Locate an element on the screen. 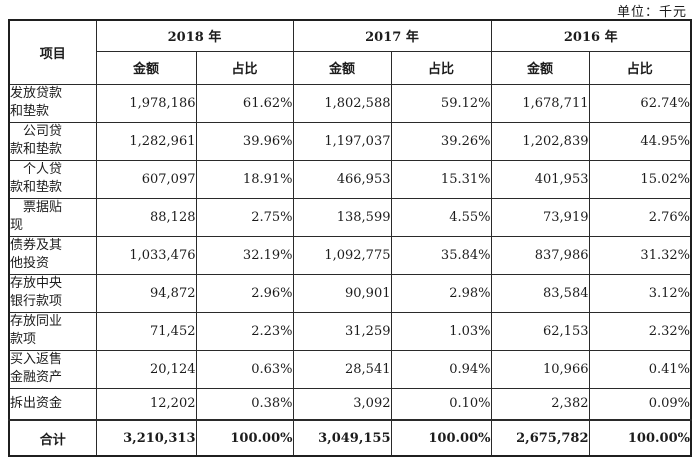 This screenshot has height=462, width=700. amount-cell: 28,541 is located at coordinates (342, 369).